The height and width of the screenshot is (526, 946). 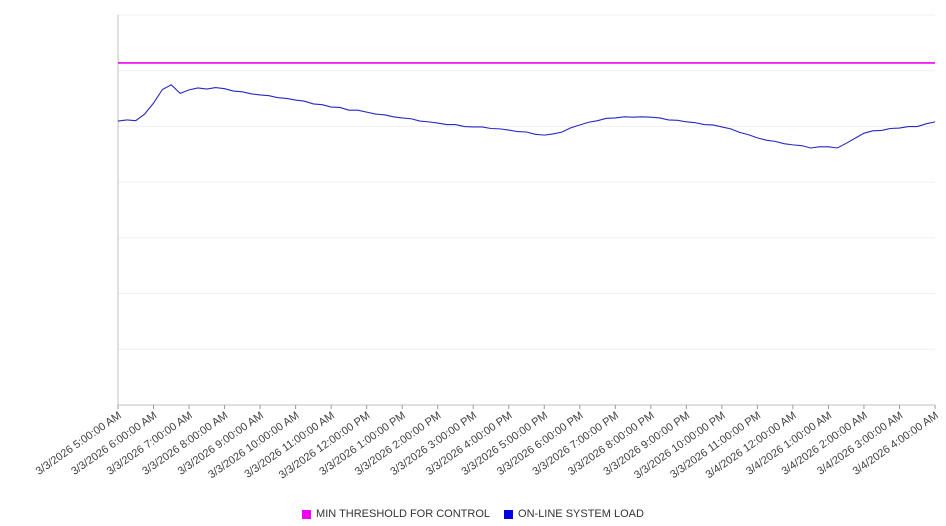 I want to click on legend-label-system-load: ON-LINE SYSTEM LOAD, so click(x=581, y=514).